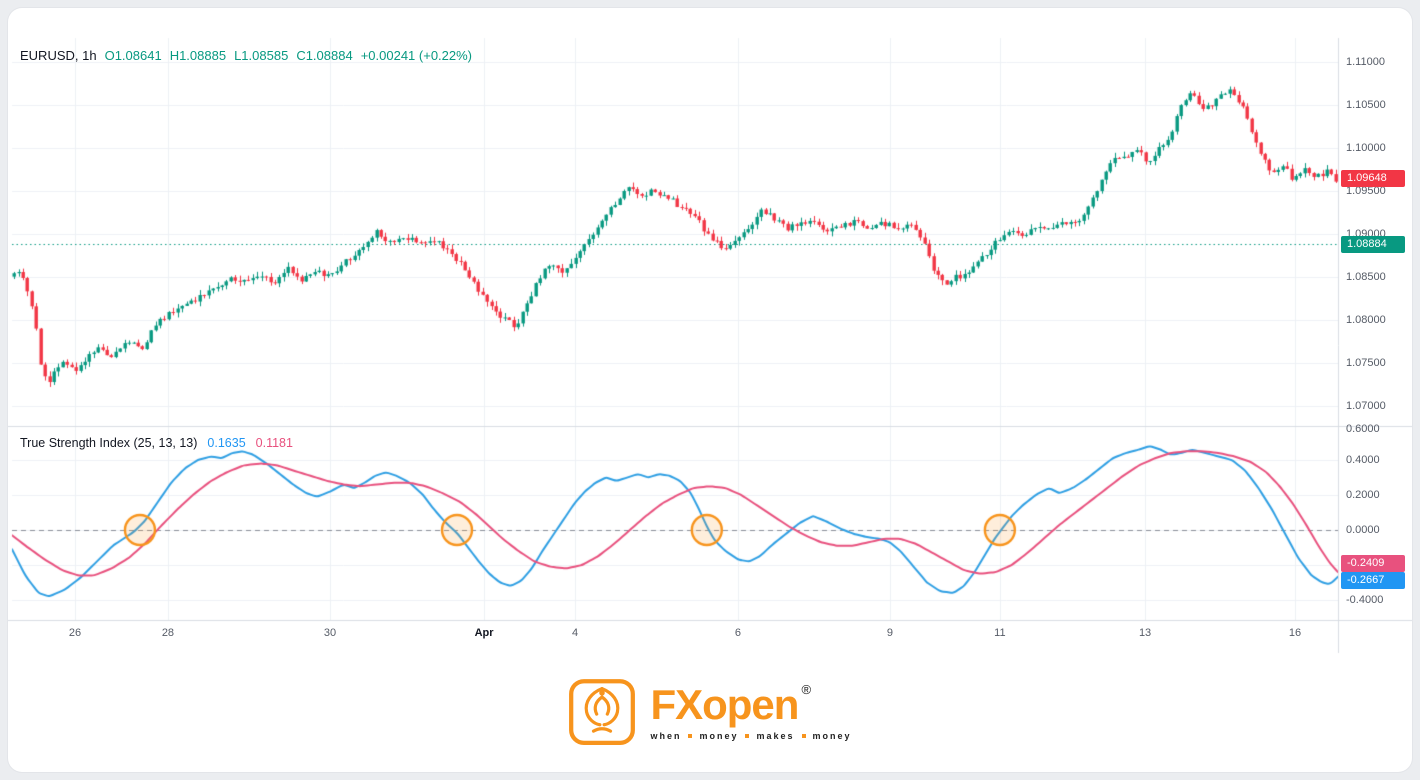 The width and height of the screenshot is (1420, 780). I want to click on price-tick-label: 1.10000, so click(1366, 148).